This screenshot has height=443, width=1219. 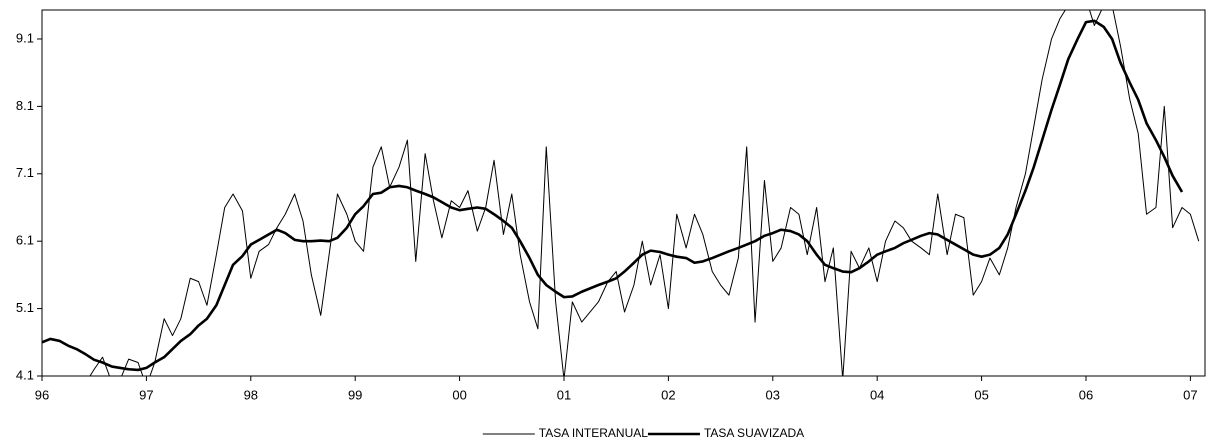 I want to click on x-tick-label: 07, so click(x=1190, y=394).